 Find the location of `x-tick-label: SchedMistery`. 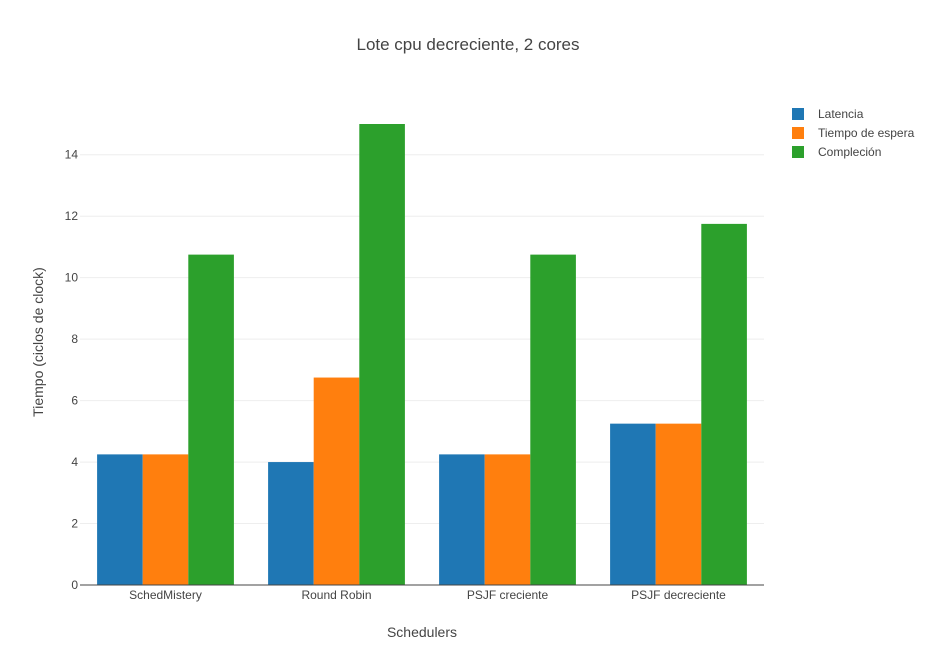

x-tick-label: SchedMistery is located at coordinates (165, 595).